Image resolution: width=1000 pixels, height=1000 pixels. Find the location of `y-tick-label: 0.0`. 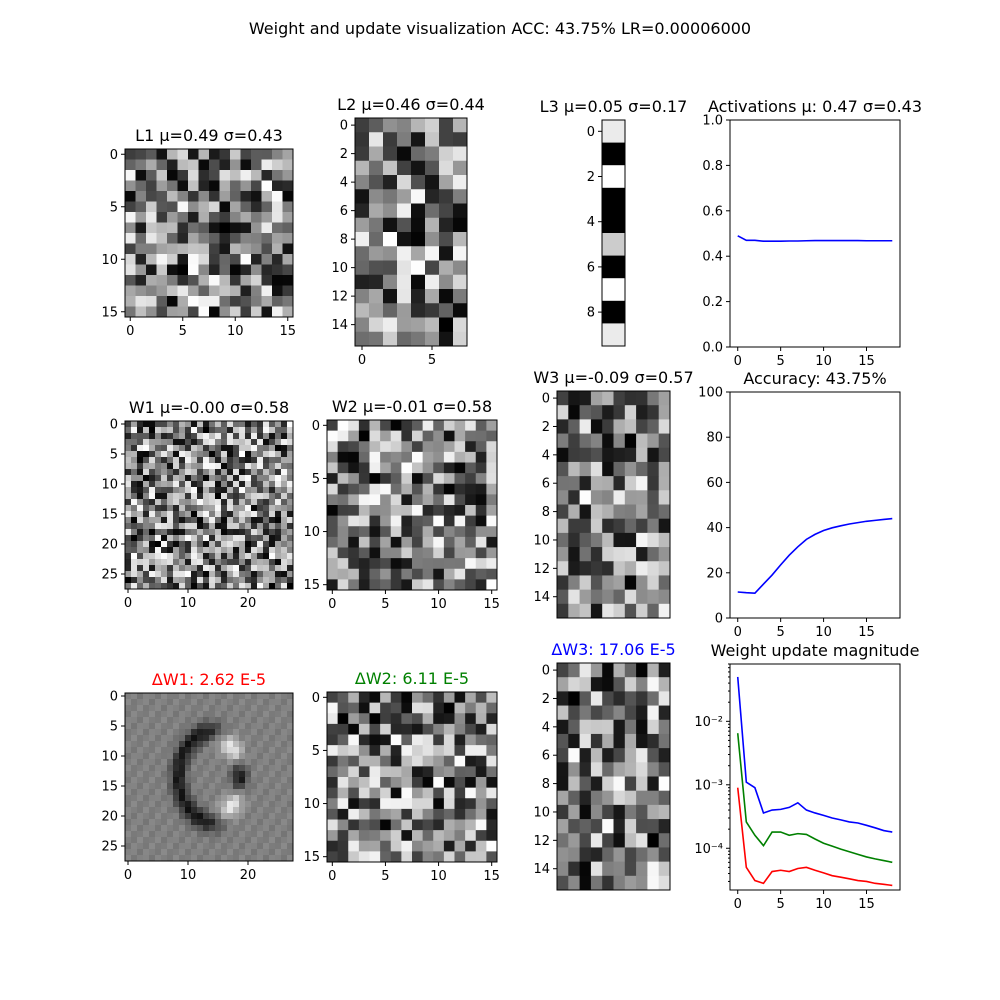

y-tick-label: 0.0 is located at coordinates (712, 348).